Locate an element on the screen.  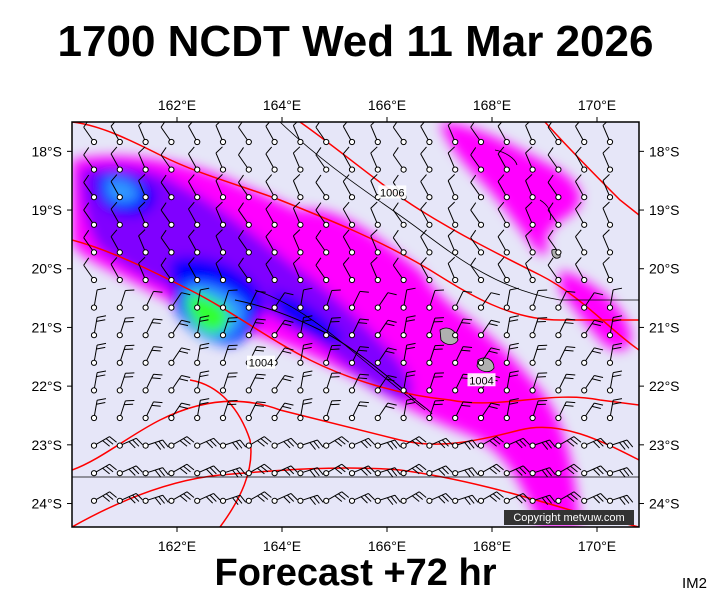
lat-label-right: 24°S is located at coordinates (664, 504).